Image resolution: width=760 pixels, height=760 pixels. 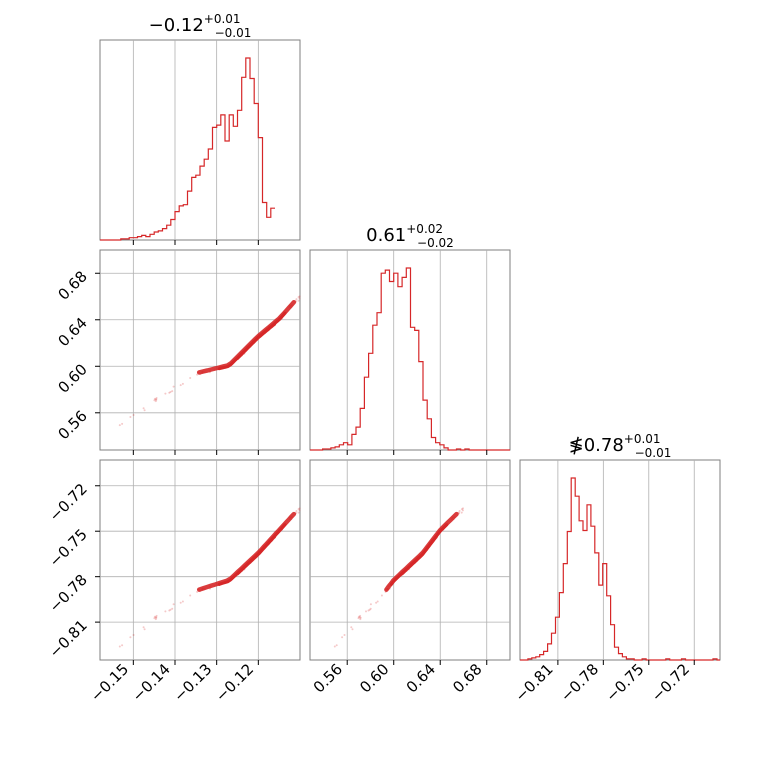 I want to click on title-p1: −0.12+0.01 −0.01, so click(x=200, y=26).